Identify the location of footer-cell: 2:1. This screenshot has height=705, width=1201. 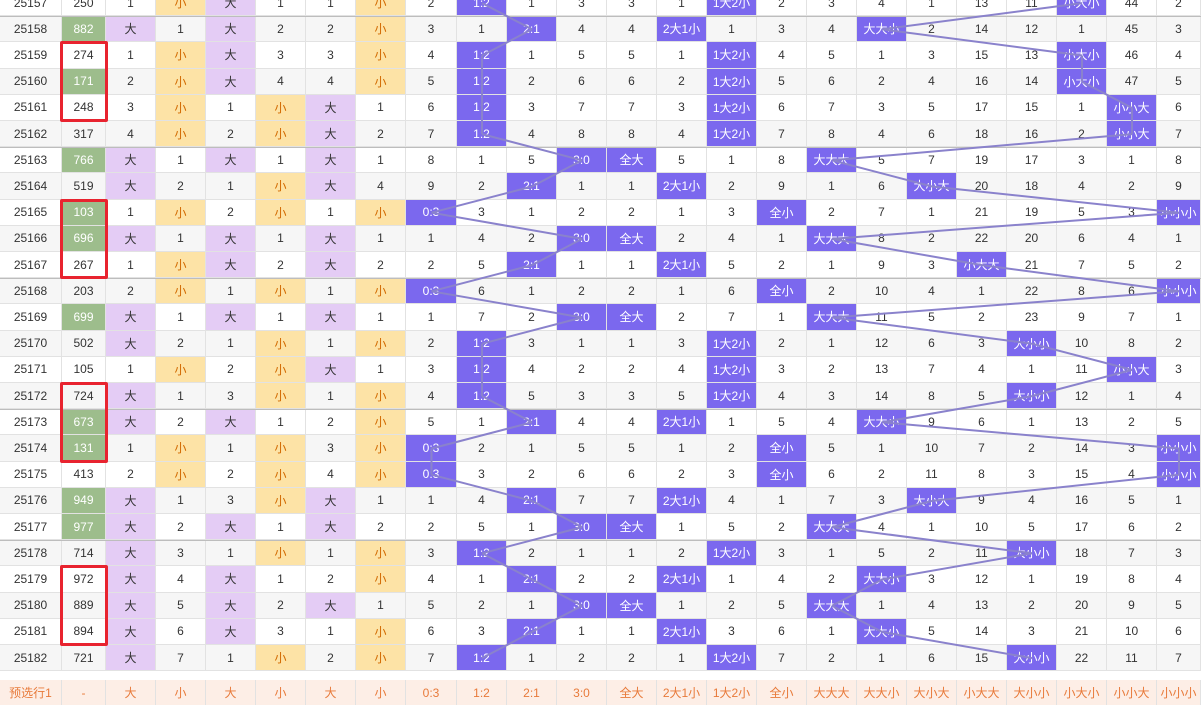
(532, 692).